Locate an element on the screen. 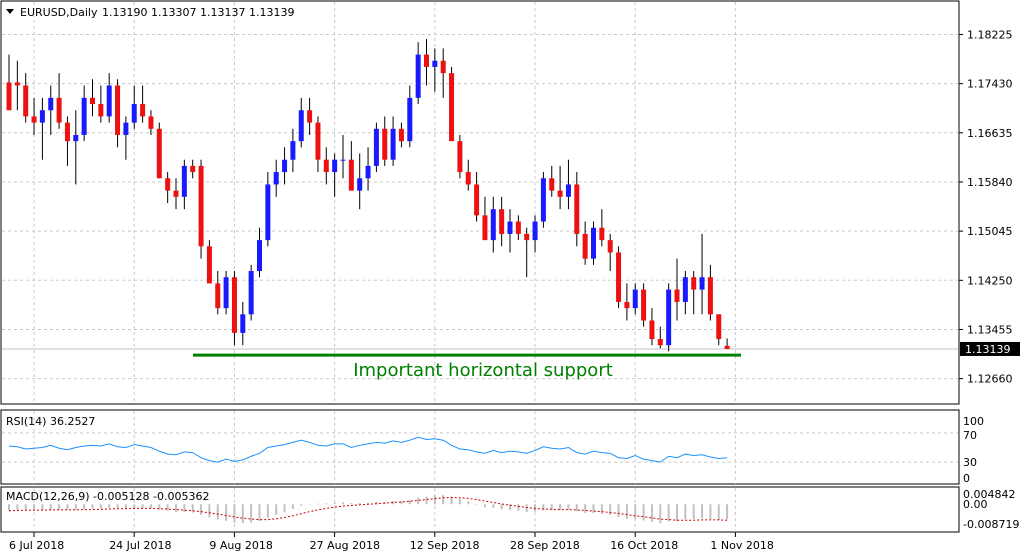 This screenshot has height=560, width=1020. rsi-plot is located at coordinates (480, 447).